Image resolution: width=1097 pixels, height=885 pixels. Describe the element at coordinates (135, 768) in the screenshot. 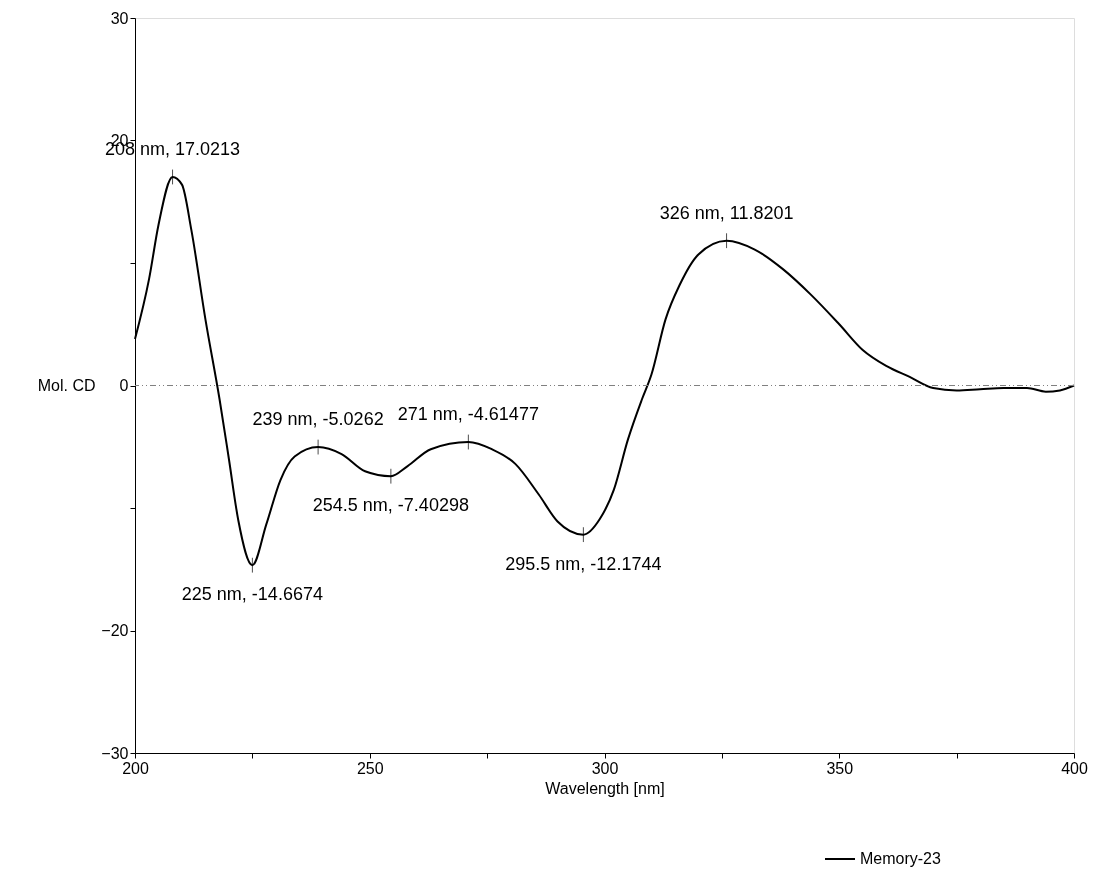

I see `x-tick-label: 200` at that location.